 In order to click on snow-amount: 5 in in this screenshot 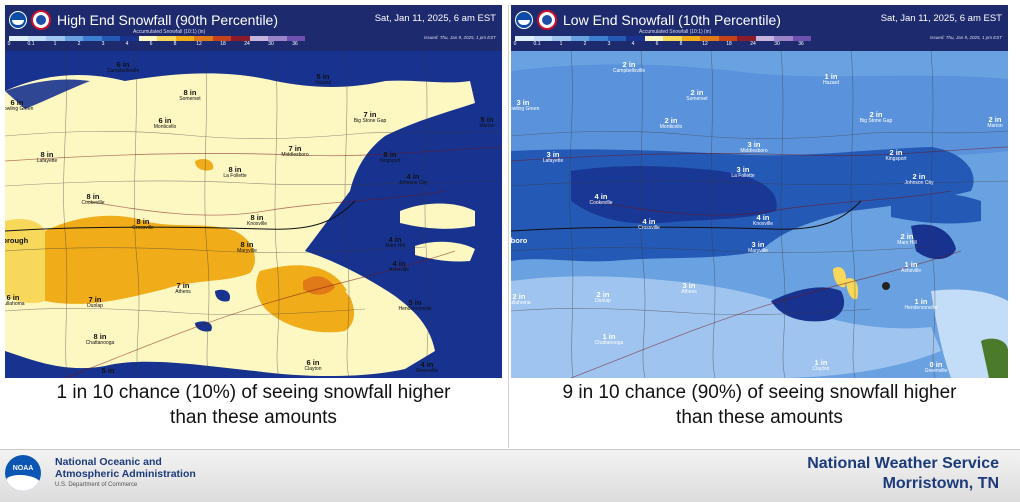, I will do `click(108, 370)`.